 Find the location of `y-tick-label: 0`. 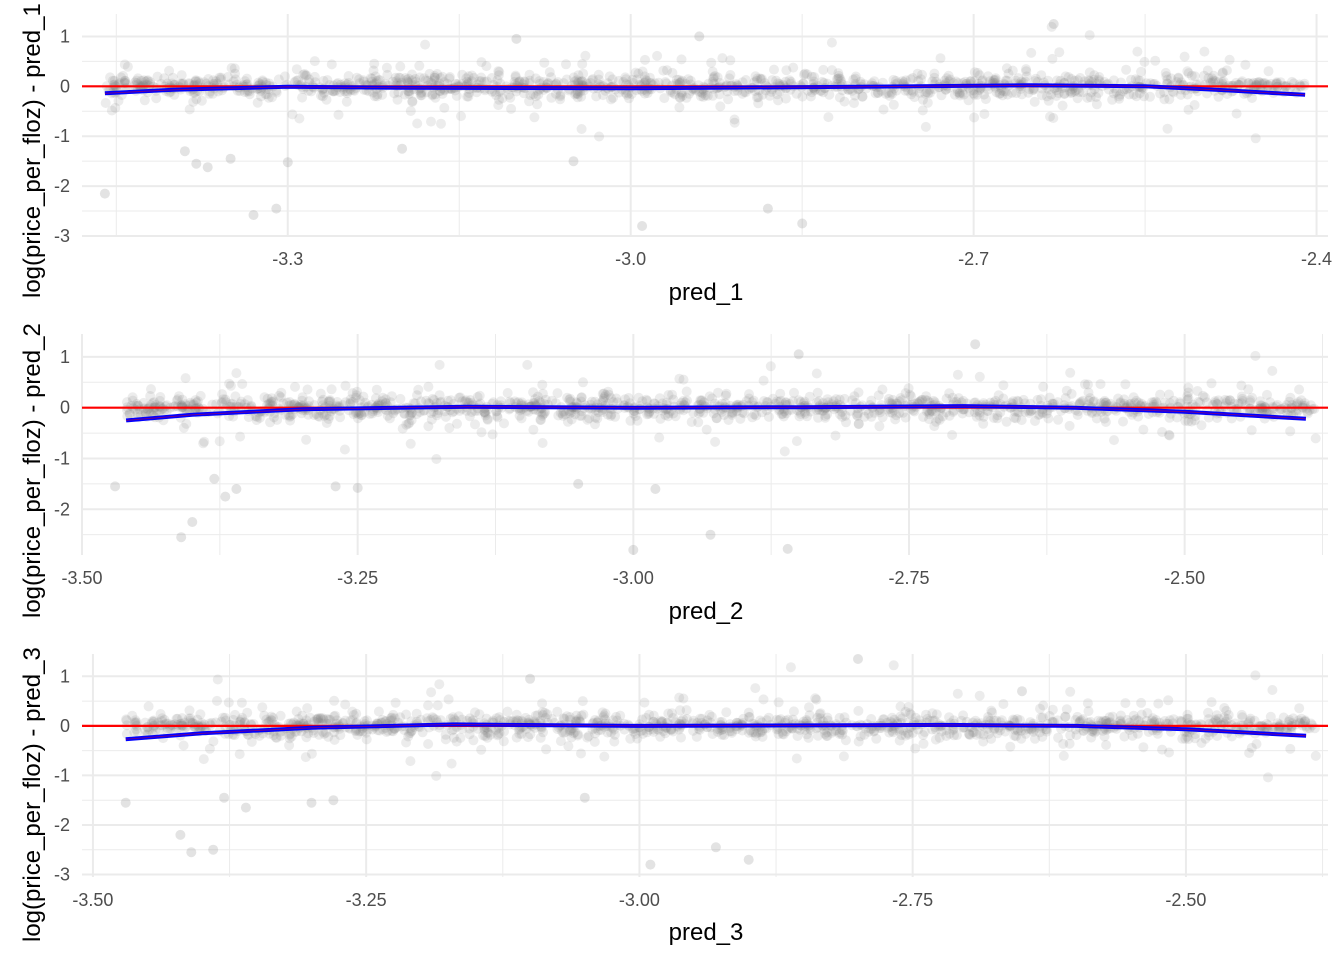

y-tick-label: 0 is located at coordinates (65, 408).